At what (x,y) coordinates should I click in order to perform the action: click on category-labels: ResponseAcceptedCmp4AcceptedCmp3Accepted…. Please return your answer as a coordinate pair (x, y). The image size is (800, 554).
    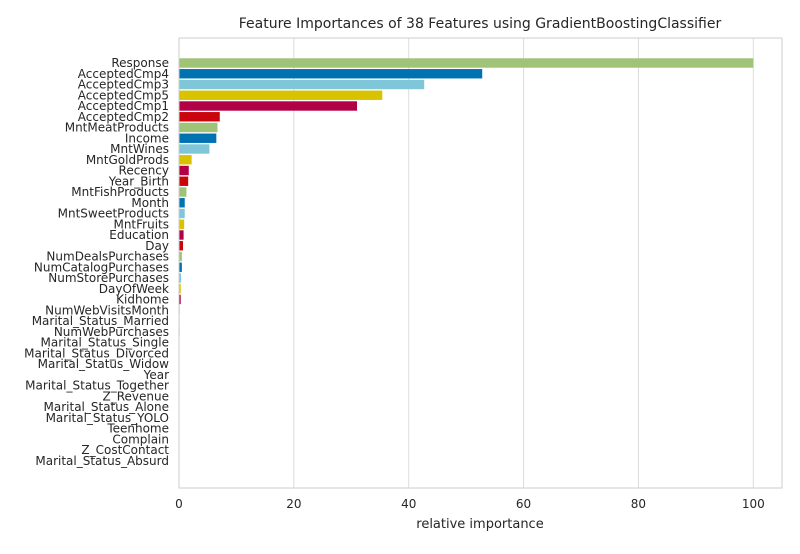
    Looking at the image, I should click on (96, 262).